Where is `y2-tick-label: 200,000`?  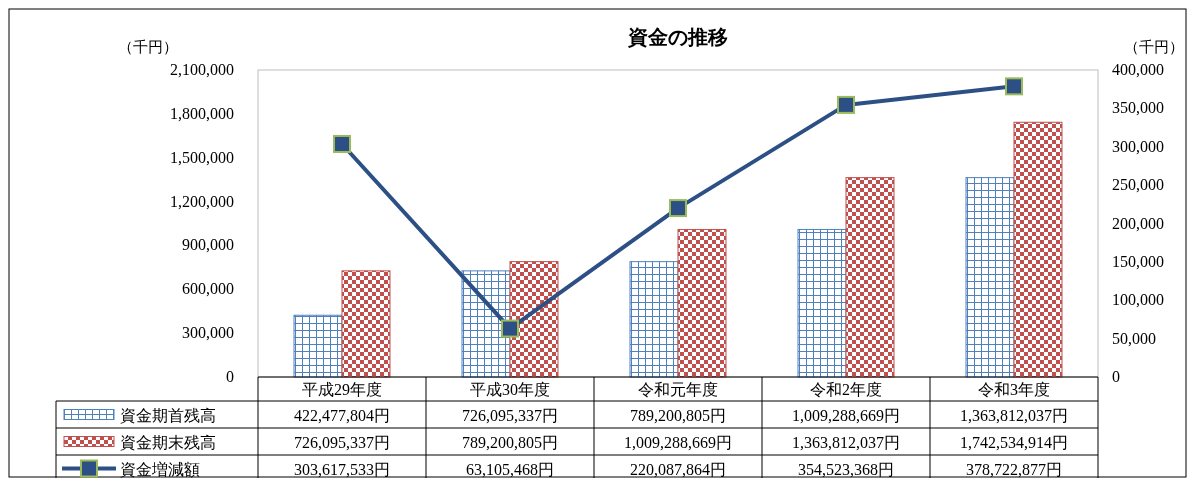
y2-tick-label: 200,000 is located at coordinates (1138, 223).